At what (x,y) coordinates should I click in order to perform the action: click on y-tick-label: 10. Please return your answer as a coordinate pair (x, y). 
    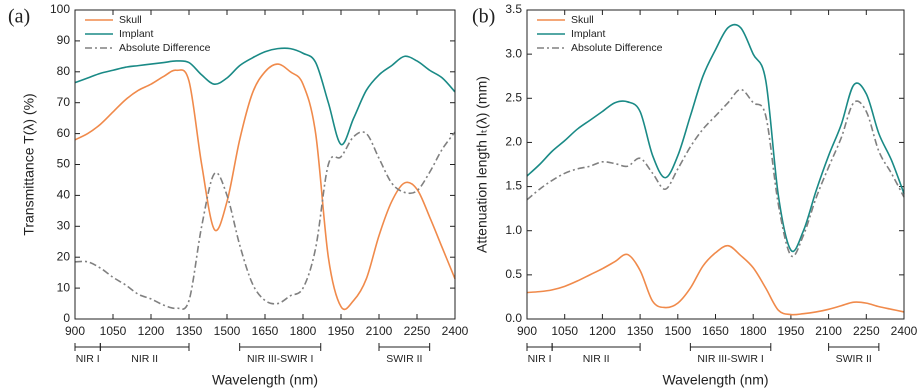
    Looking at the image, I should click on (64, 287).